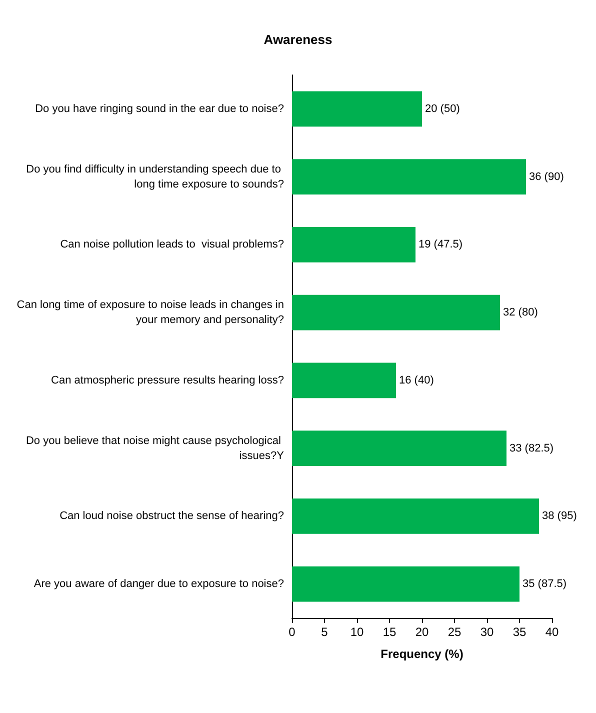  What do you see at coordinates (357, 632) in the screenshot?
I see `x-tick-label: 10` at bounding box center [357, 632].